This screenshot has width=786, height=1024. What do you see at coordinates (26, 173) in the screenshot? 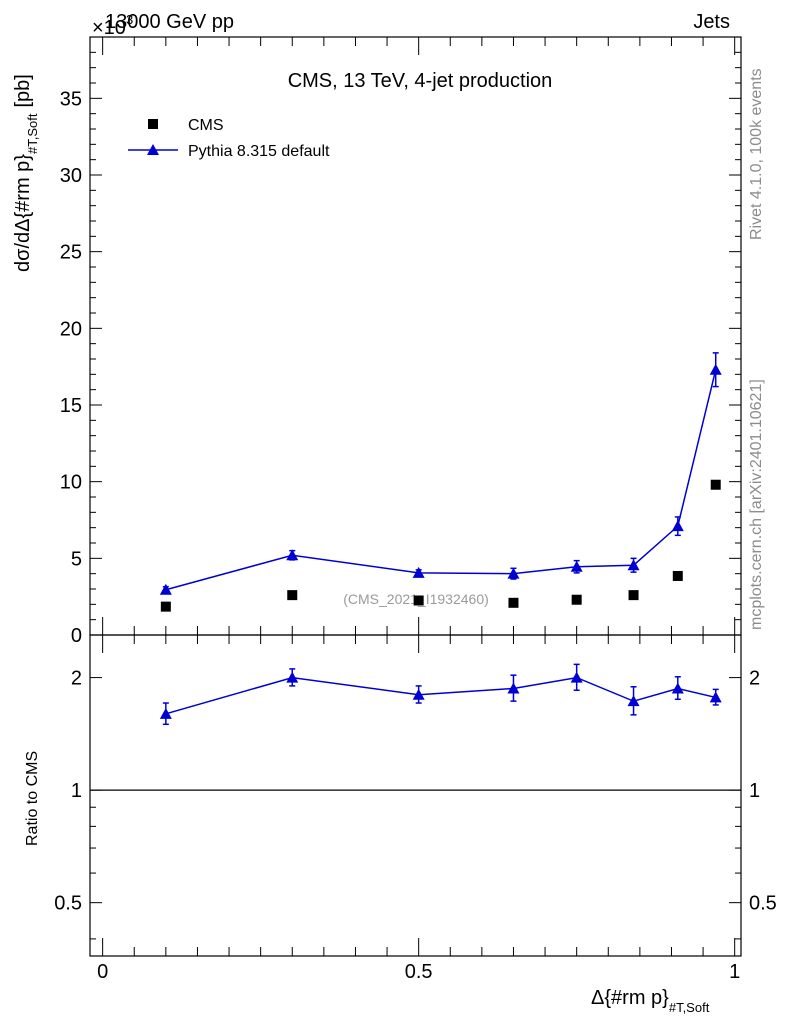
I see `main-y-axis-label: dσ/dΔ{#rm p}#T,Soft[pb]` at bounding box center [26, 173].